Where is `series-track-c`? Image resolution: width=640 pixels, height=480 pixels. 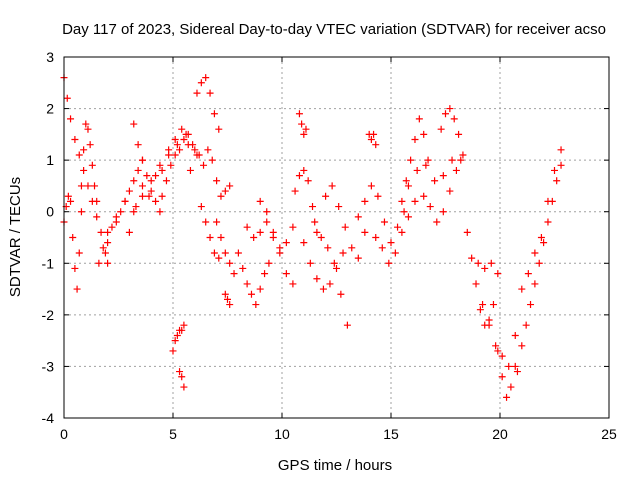
series-track-c is located at coordinates (89, 162).